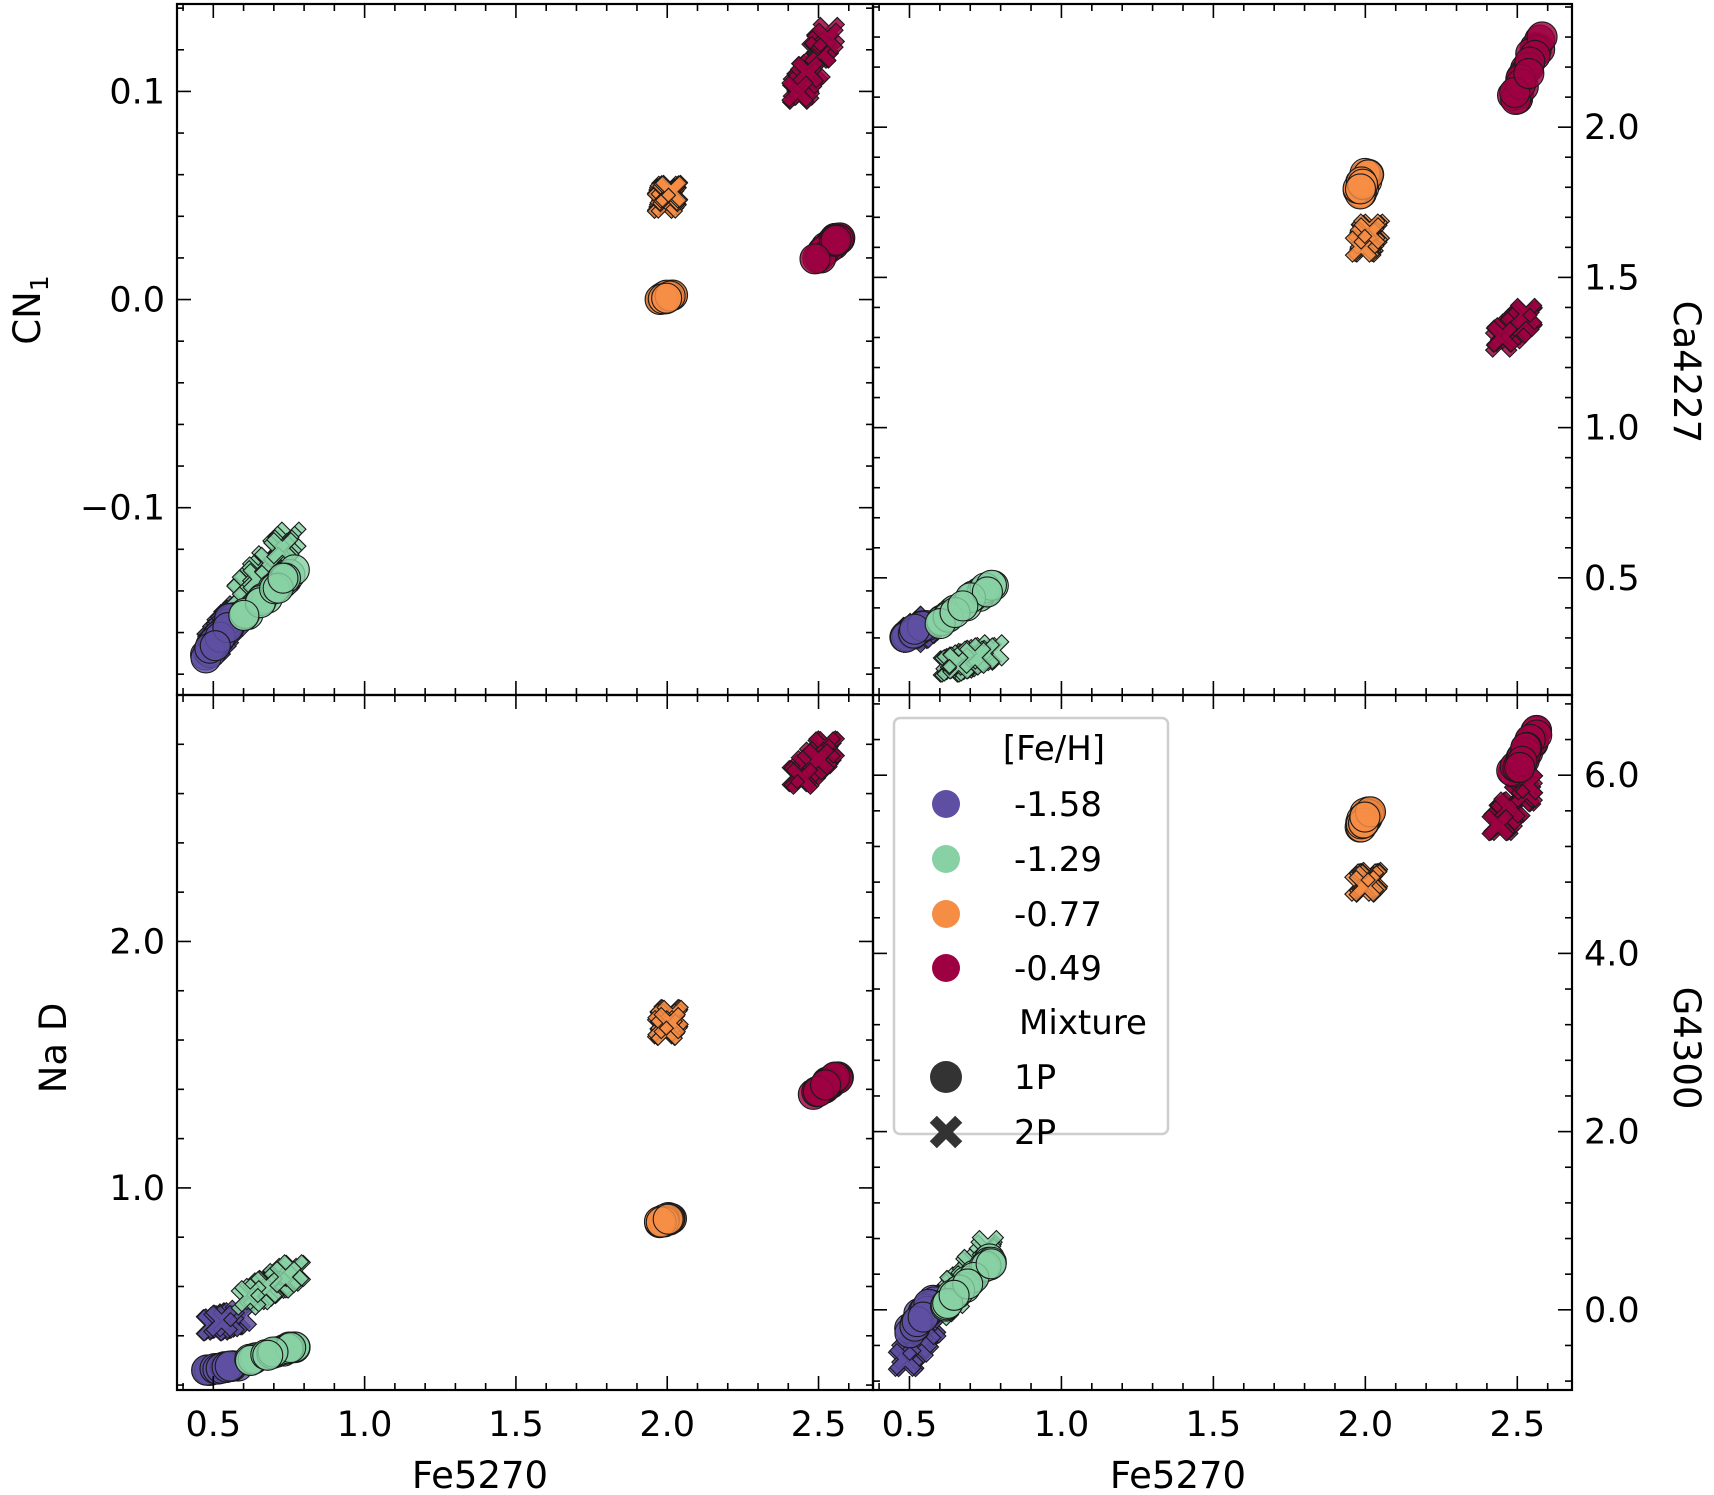 The width and height of the screenshot is (1714, 1495). Describe the element at coordinates (516, 1425) in the screenshot. I see `x-tick-label-bottom-left-1-5: 1.5` at that location.